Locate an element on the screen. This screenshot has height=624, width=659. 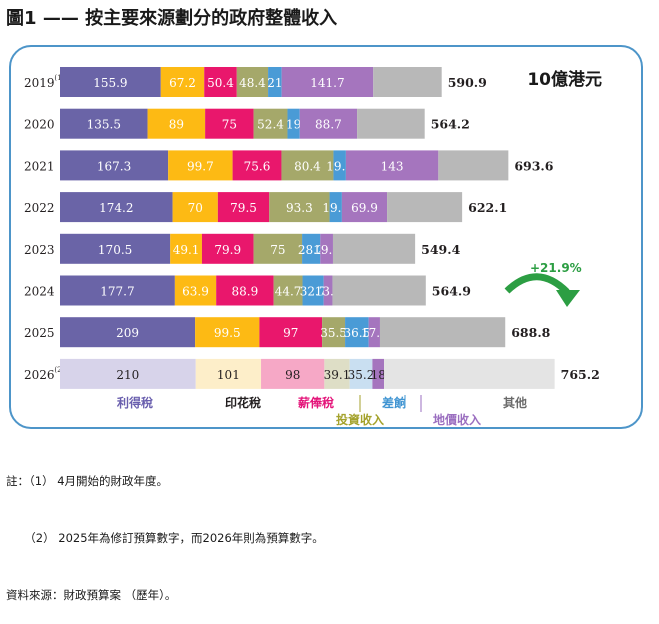
segment-label: 32.7 is located at coordinates (313, 292).